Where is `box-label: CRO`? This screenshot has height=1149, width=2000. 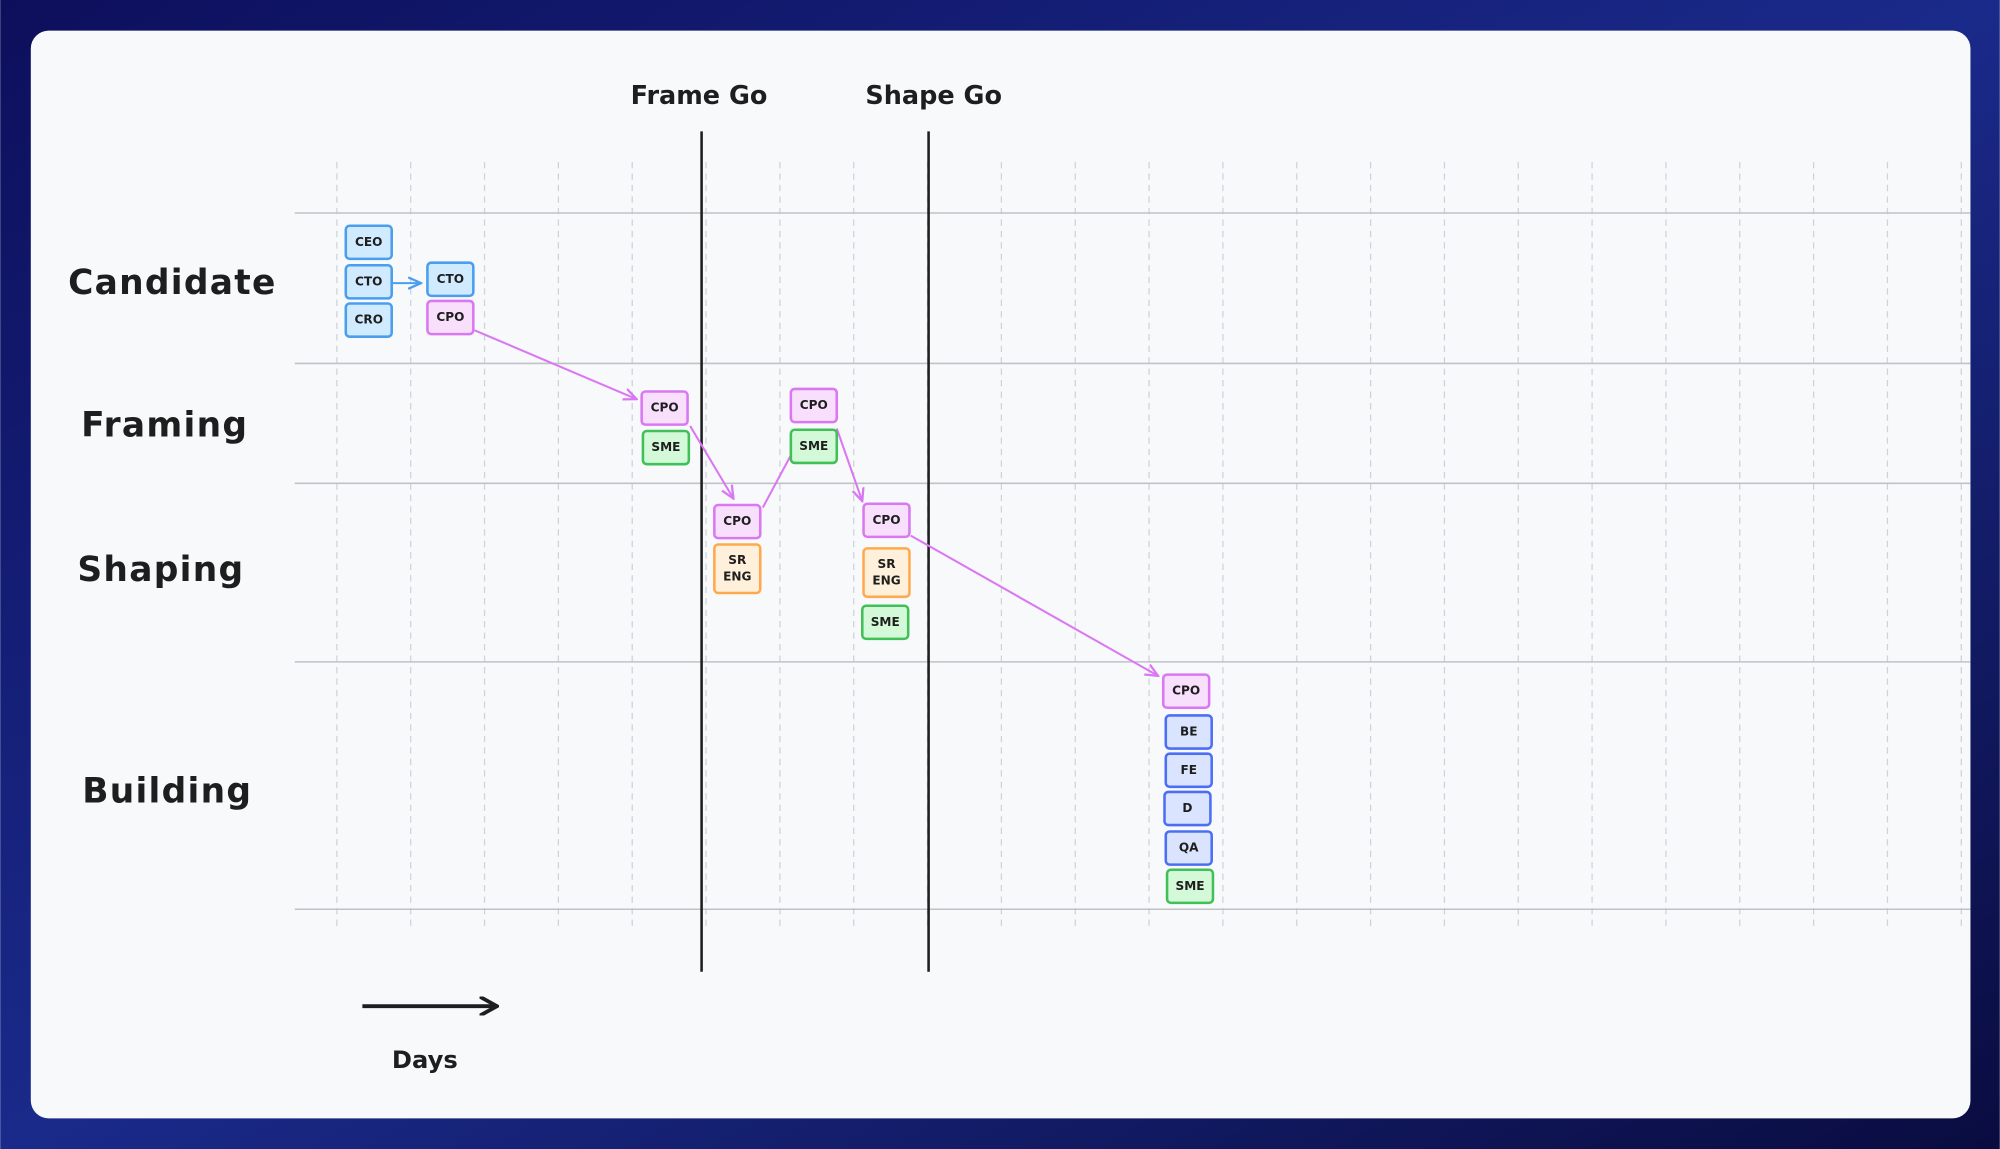
box-label: CRO is located at coordinates (368, 320).